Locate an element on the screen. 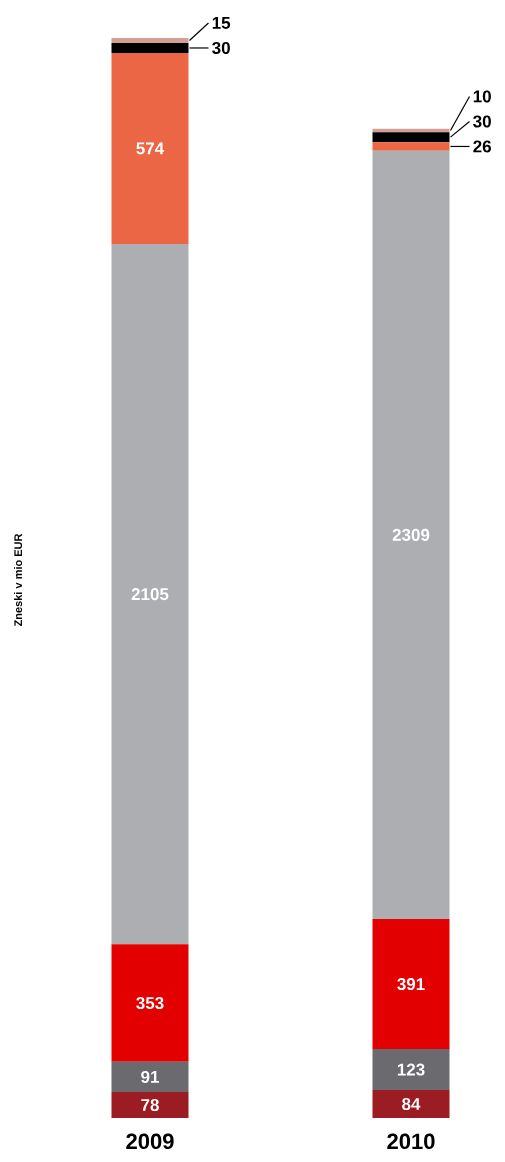 The height and width of the screenshot is (1162, 505). data-label: 26 is located at coordinates (482, 146).